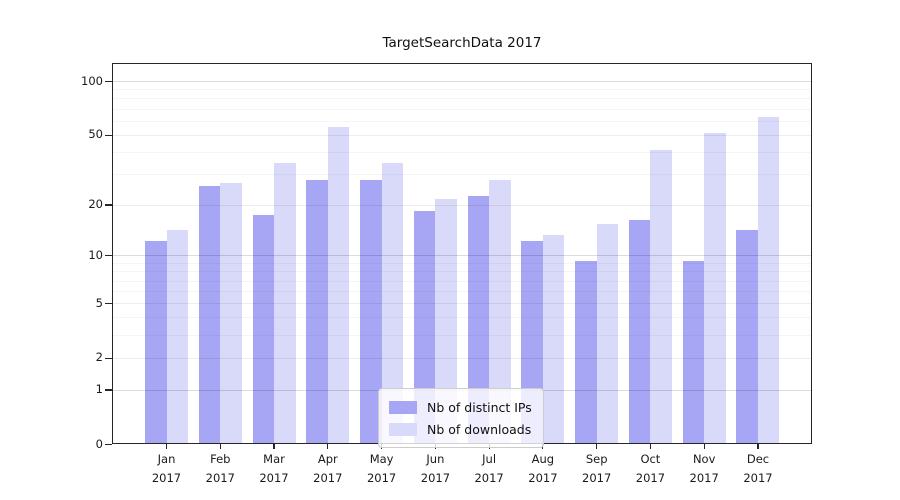  What do you see at coordinates (220, 468) in the screenshot?
I see `x-tick-label: Feb 2017` at bounding box center [220, 468].